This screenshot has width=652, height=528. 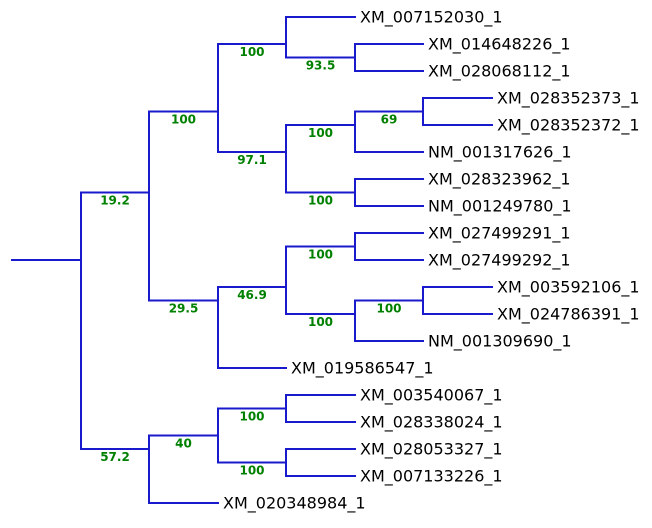 What do you see at coordinates (499, 234) in the screenshot?
I see `leaf-label: XM_027499291_1` at bounding box center [499, 234].